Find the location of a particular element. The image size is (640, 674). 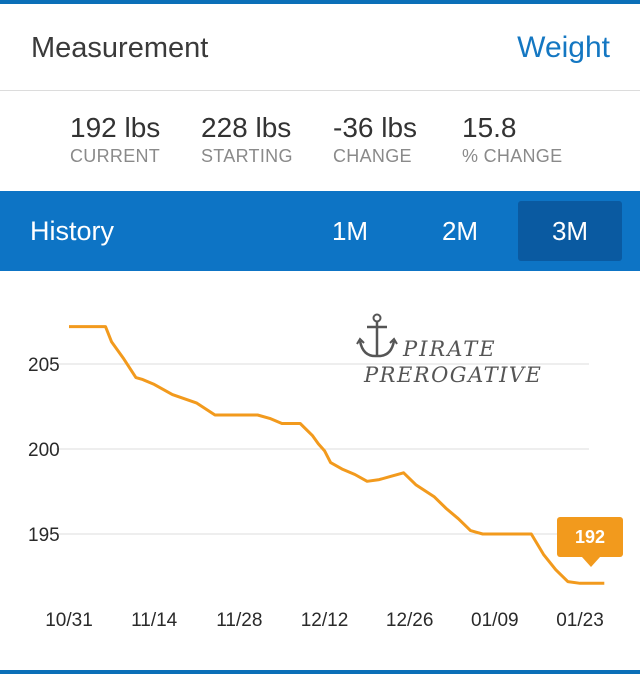

stat-current: 192 lbs CURRENT is located at coordinates (115, 139).